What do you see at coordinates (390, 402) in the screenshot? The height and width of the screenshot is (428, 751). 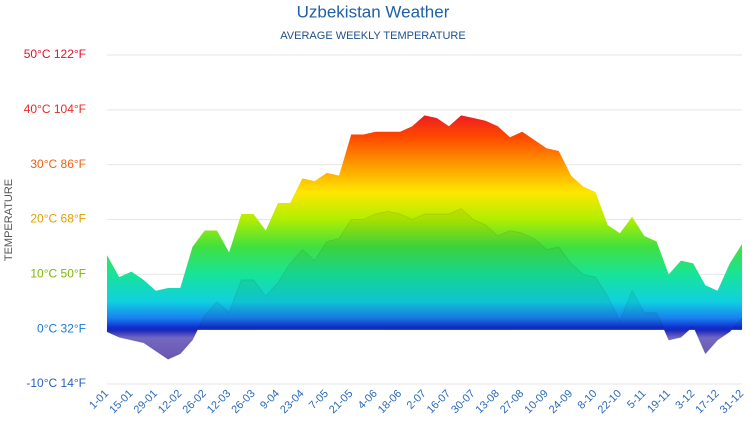 I see `x-tick-label: 18-06` at bounding box center [390, 402].